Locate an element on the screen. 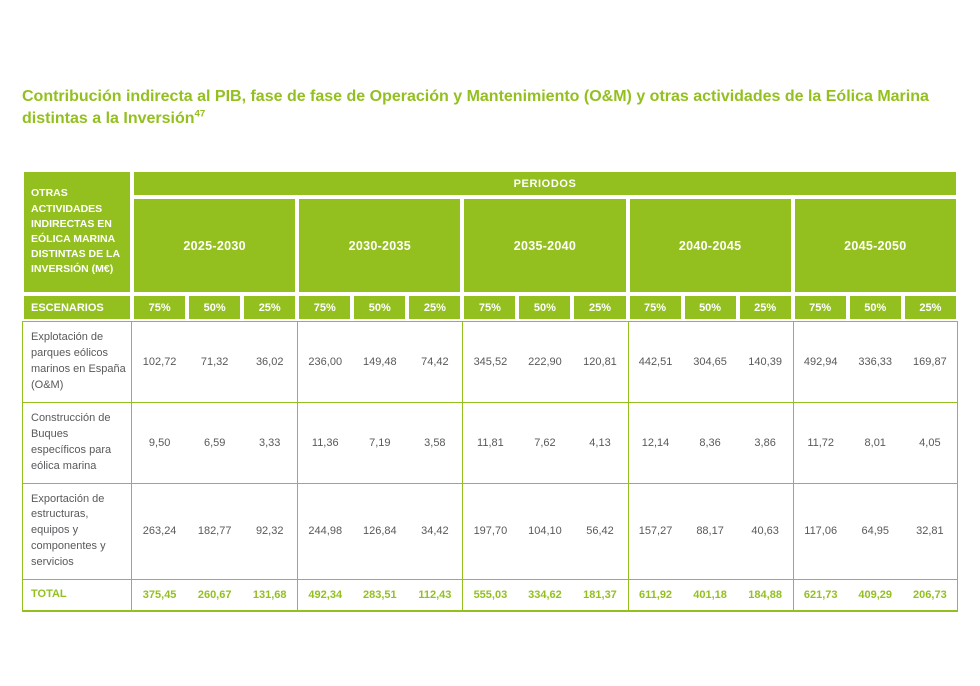 This screenshot has height=686, width=980. value-cell: 11,81 is located at coordinates (490, 442).